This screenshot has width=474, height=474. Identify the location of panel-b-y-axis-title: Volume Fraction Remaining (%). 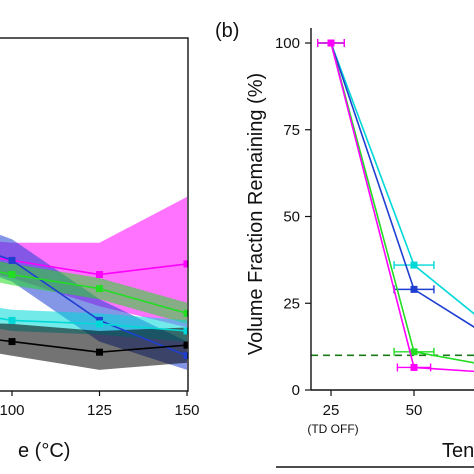
(256, 214).